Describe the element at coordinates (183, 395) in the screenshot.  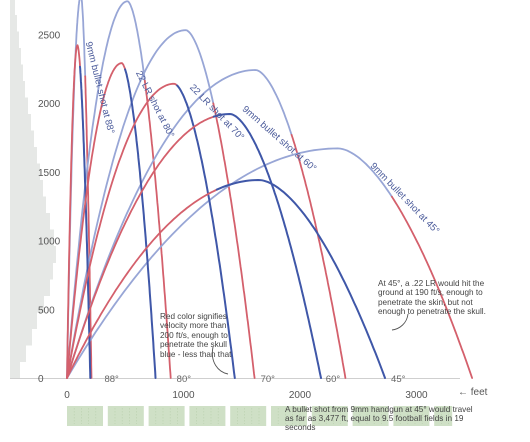
I see `x-tick-label: 1000` at that location.